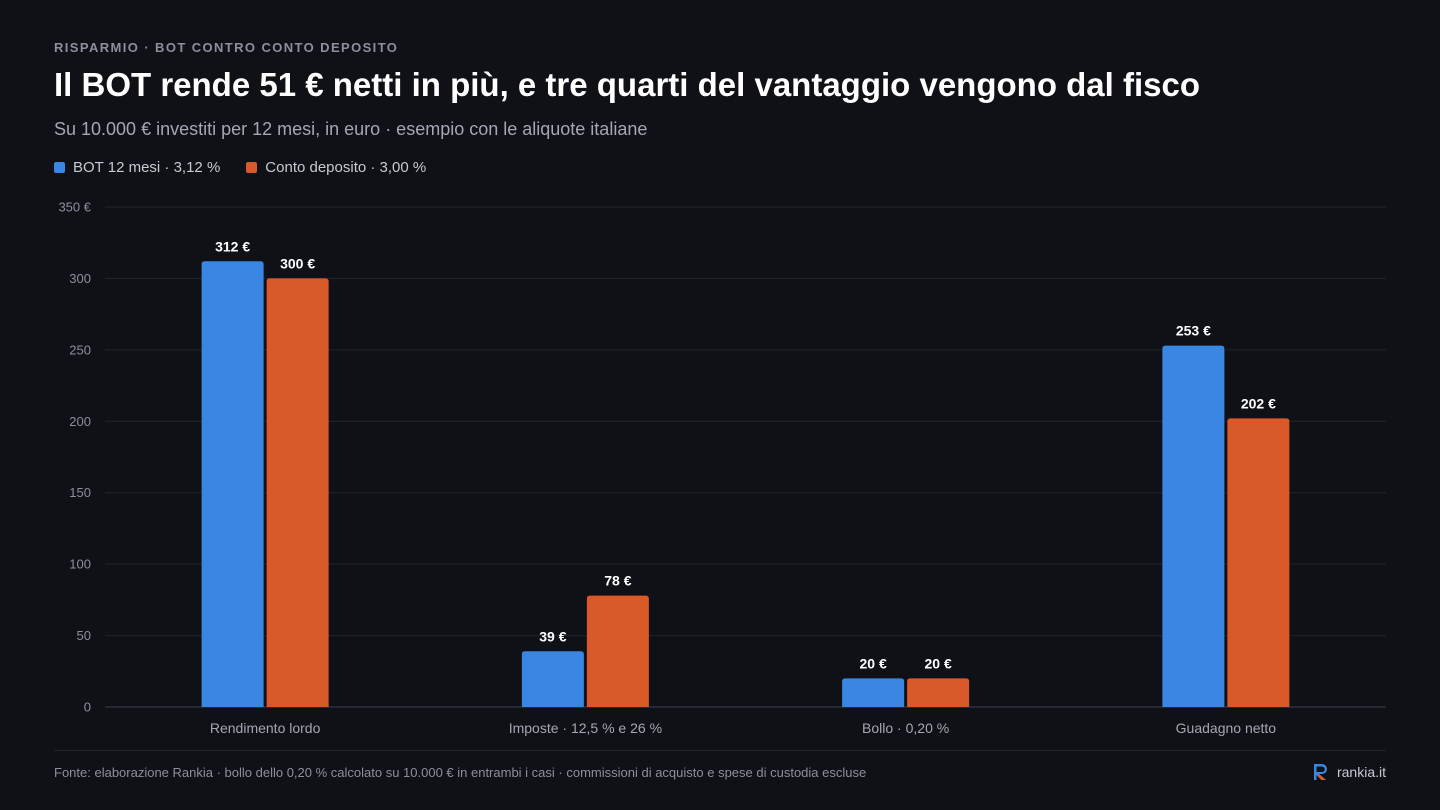 The width and height of the screenshot is (1440, 810). What do you see at coordinates (1361, 772) in the screenshot?
I see `brand-name: rankia.it` at bounding box center [1361, 772].